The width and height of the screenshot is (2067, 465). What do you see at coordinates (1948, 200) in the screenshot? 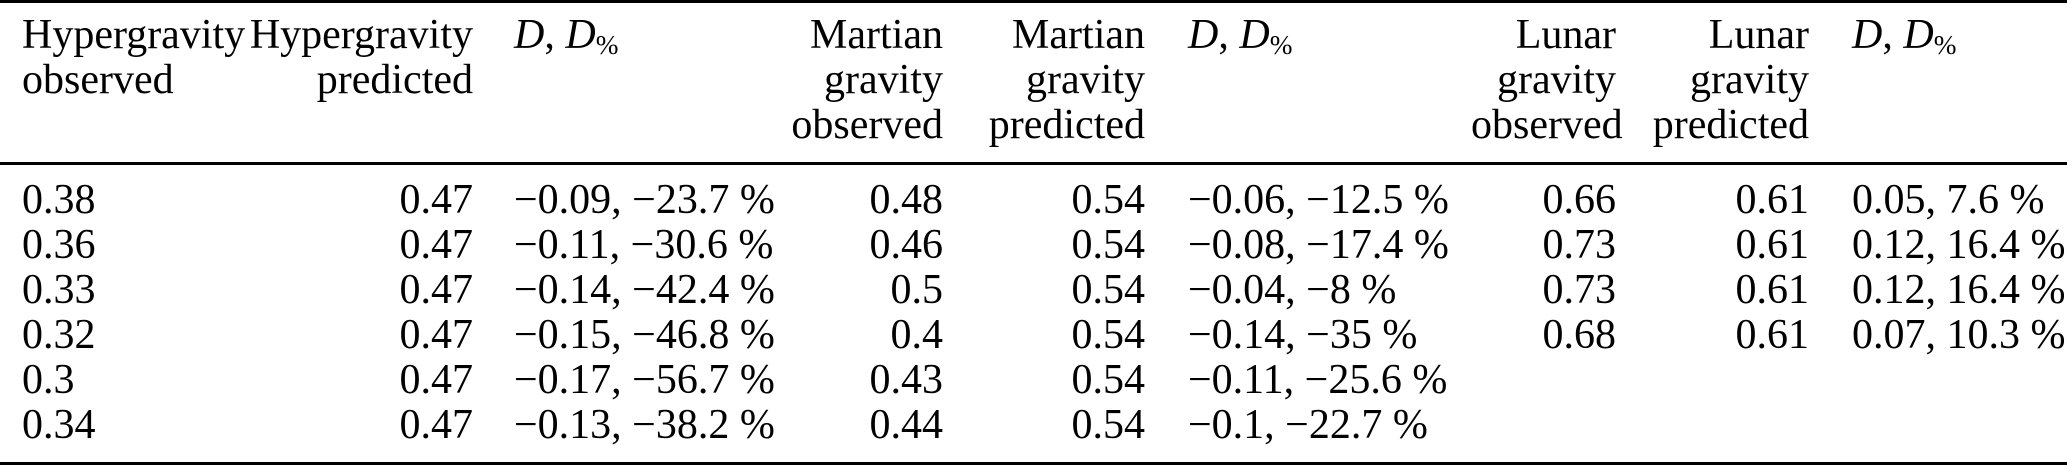
I see `cell-d-lunar: 0.05, 7.6 %` at bounding box center [1948, 200].